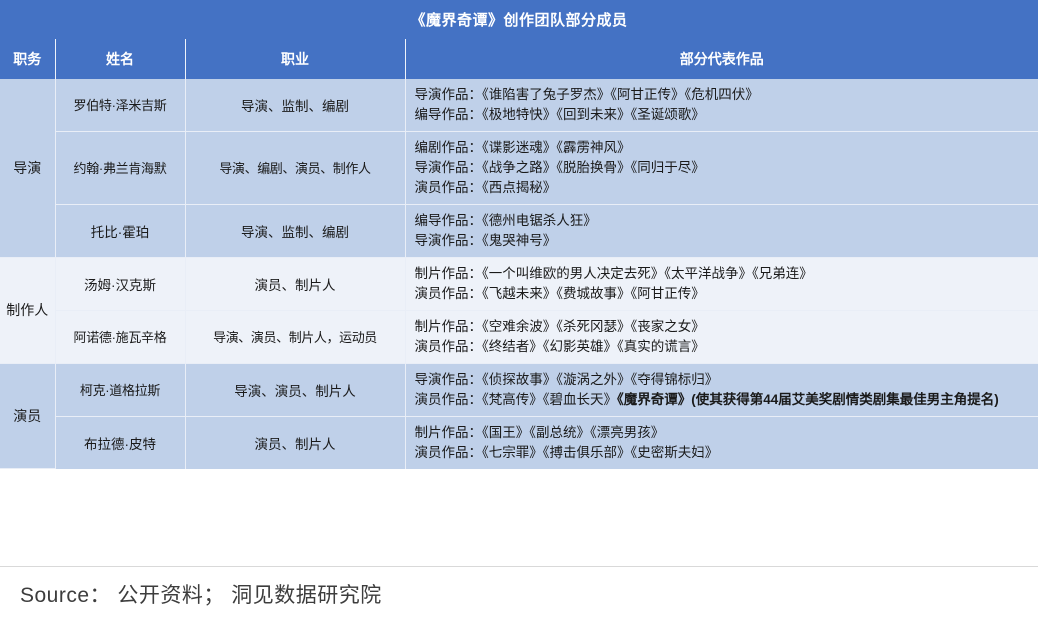  I want to click on member-name-cell: 柯克·道格拉斯, so click(120, 390).